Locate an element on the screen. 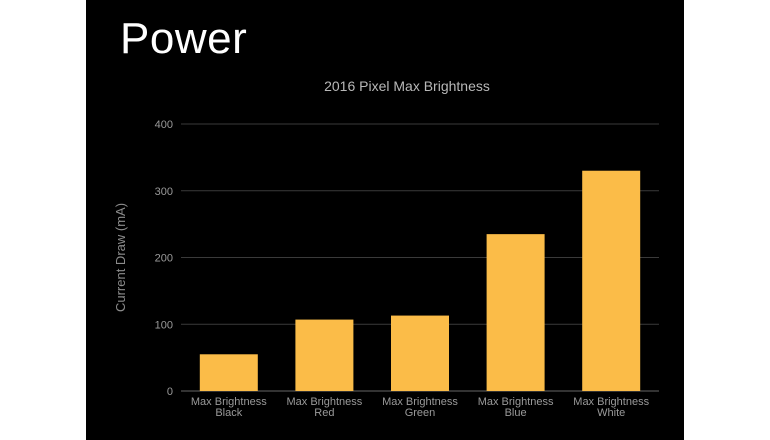 The height and width of the screenshot is (440, 770). y-tick-label: 400 is located at coordinates (164, 125).